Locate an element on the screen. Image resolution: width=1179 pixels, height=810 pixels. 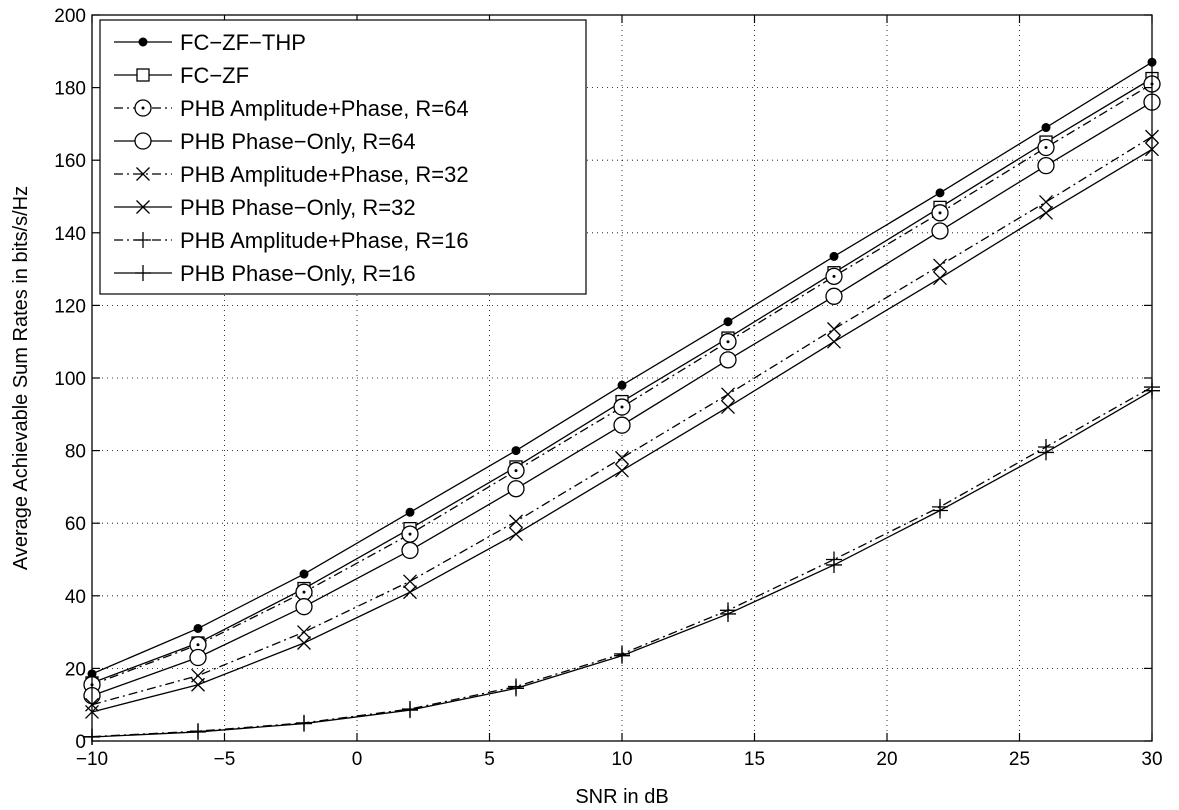
legend-item: PHB Amplitude+Phase, R=16 is located at coordinates (291, 240).